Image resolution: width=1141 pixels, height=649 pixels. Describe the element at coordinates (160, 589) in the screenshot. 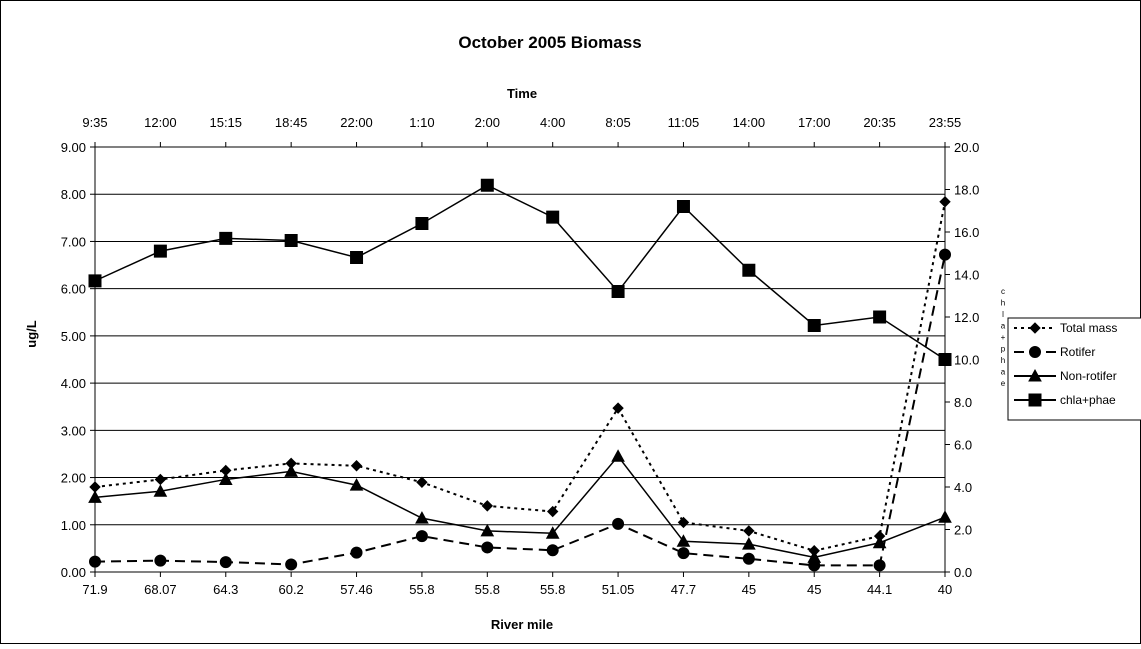

I see `x-tick-label: 68.07` at that location.